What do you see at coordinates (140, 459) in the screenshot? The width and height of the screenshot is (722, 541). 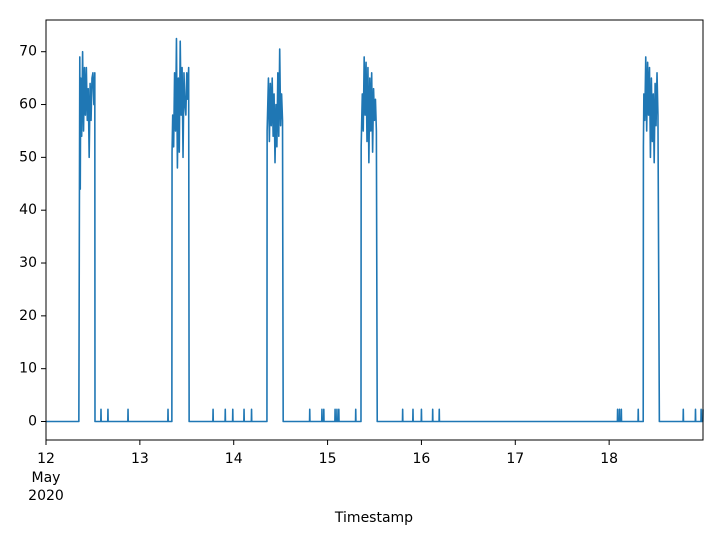 I see `x-tick-label: 13` at bounding box center [140, 459].